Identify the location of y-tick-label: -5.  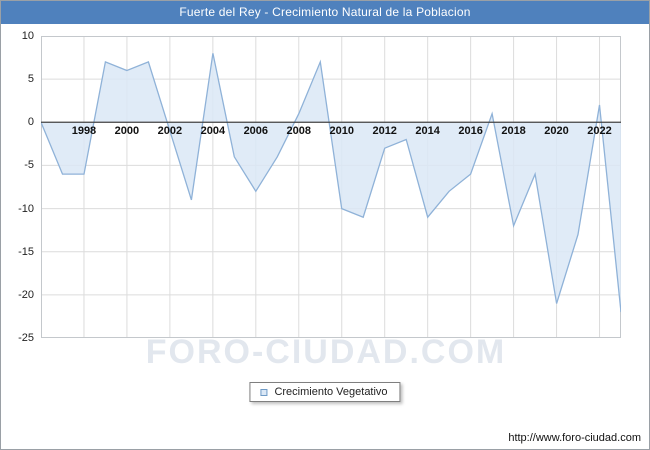
(29, 165).